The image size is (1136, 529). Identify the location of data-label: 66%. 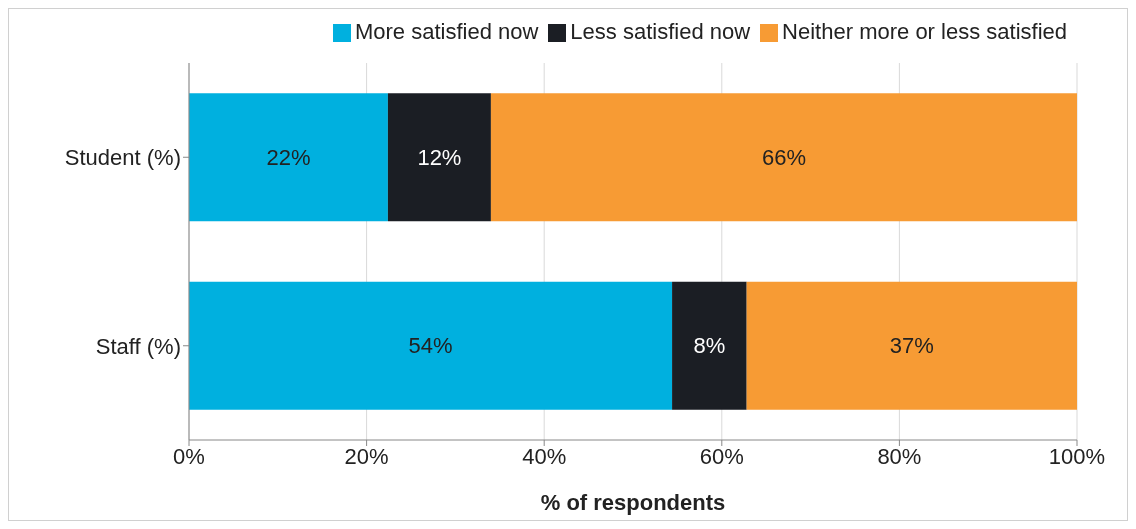
(783, 157).